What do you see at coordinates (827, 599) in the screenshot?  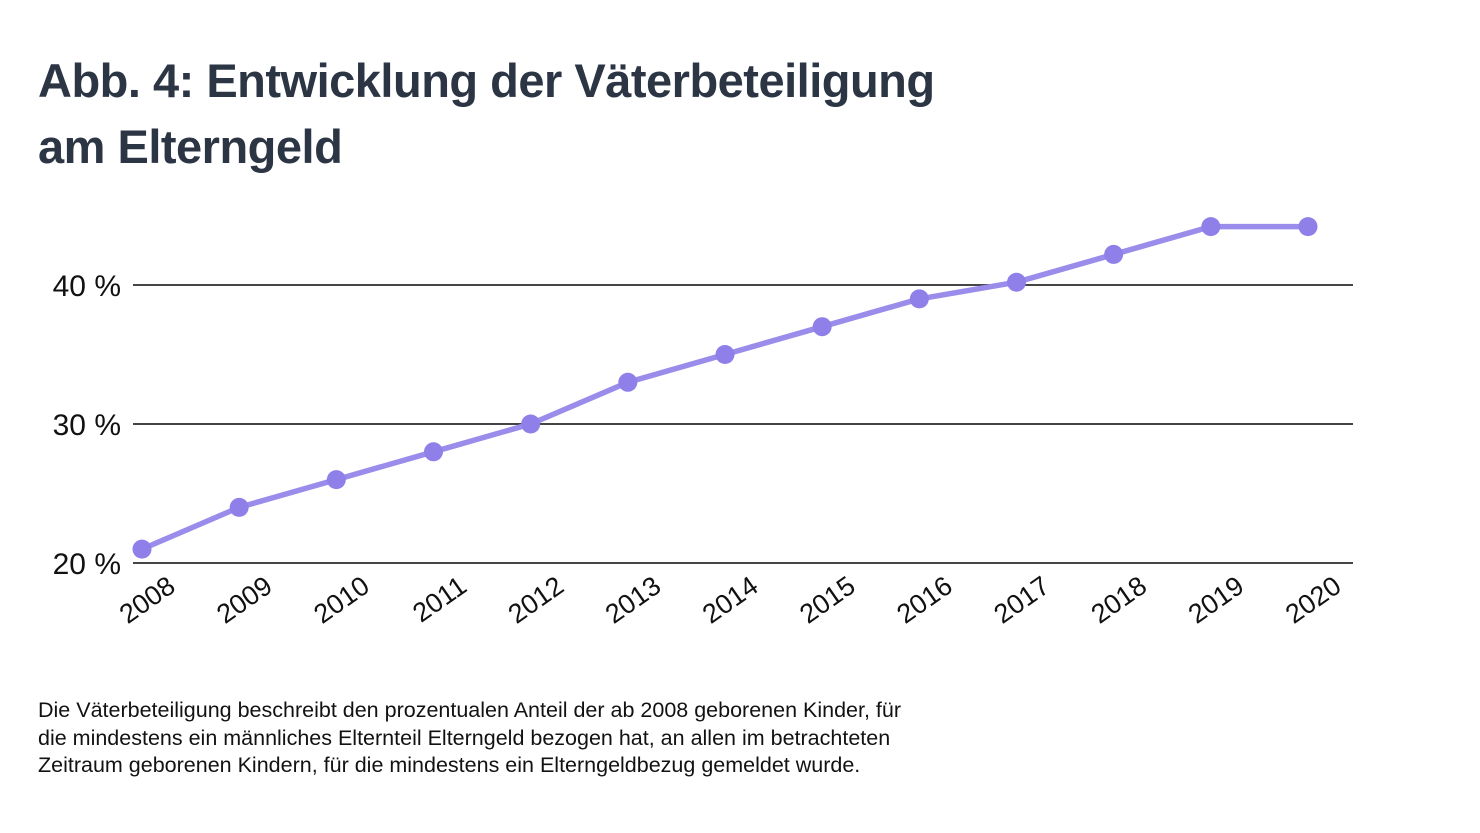 I see `x-axis-tick-label: 2015` at bounding box center [827, 599].